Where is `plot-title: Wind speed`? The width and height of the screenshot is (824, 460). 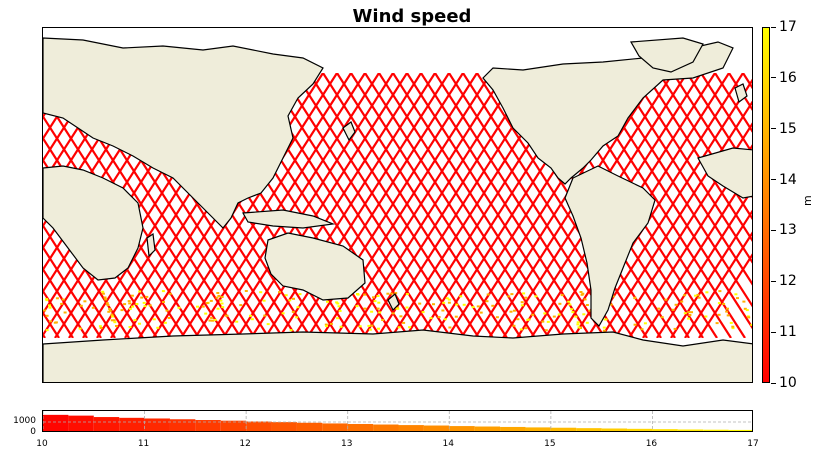
plot-title: Wind speed is located at coordinates (412, 16).